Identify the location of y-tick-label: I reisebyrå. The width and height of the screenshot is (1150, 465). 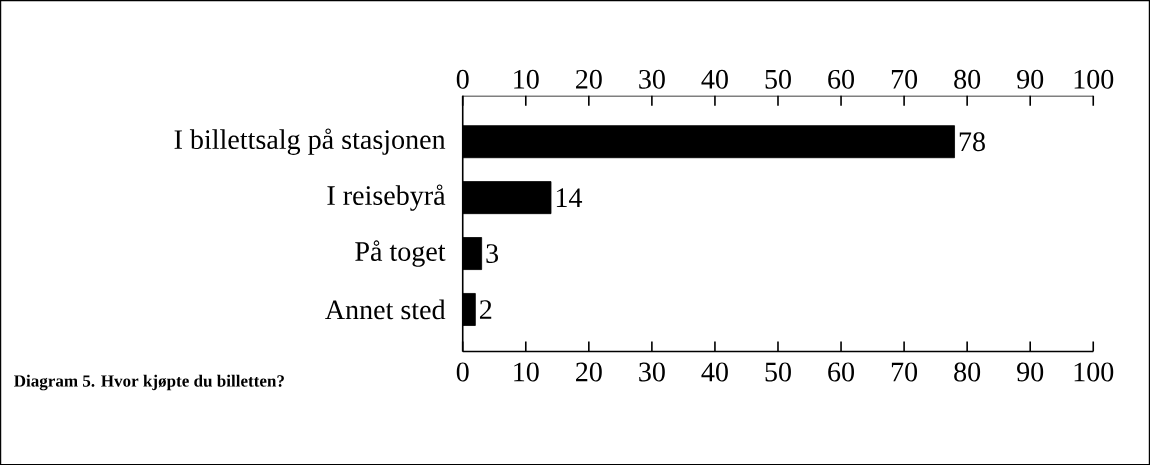
(386, 197).